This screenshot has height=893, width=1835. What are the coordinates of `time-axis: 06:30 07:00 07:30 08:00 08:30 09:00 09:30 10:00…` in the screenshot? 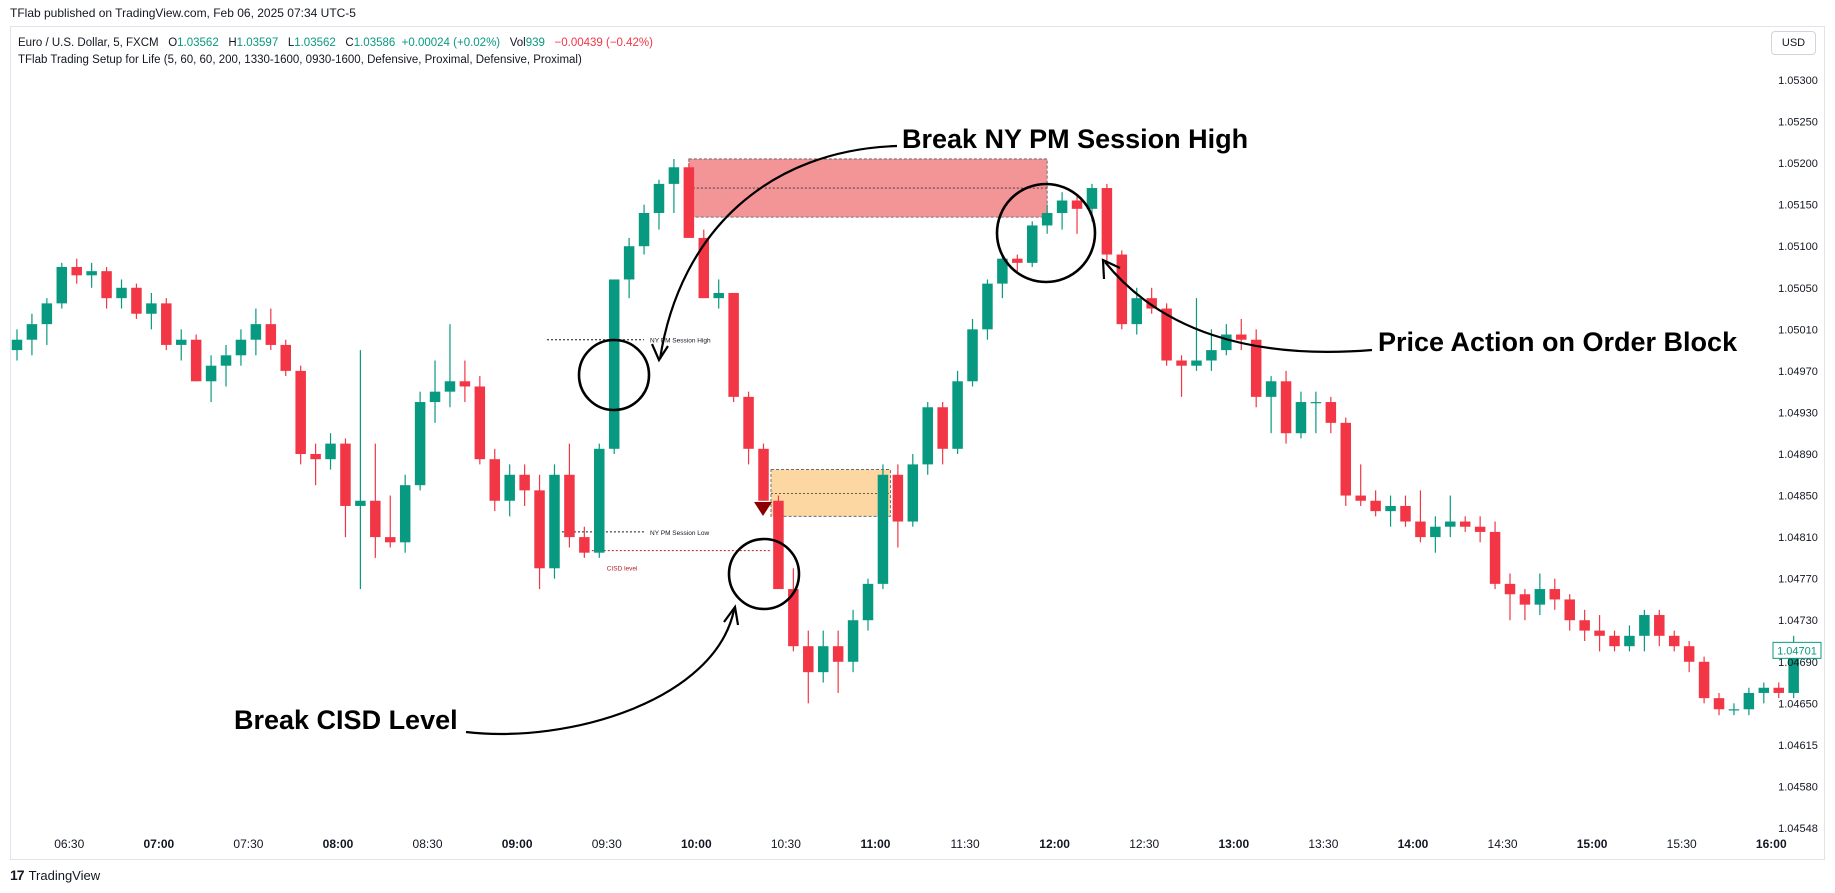 It's located at (920, 844).